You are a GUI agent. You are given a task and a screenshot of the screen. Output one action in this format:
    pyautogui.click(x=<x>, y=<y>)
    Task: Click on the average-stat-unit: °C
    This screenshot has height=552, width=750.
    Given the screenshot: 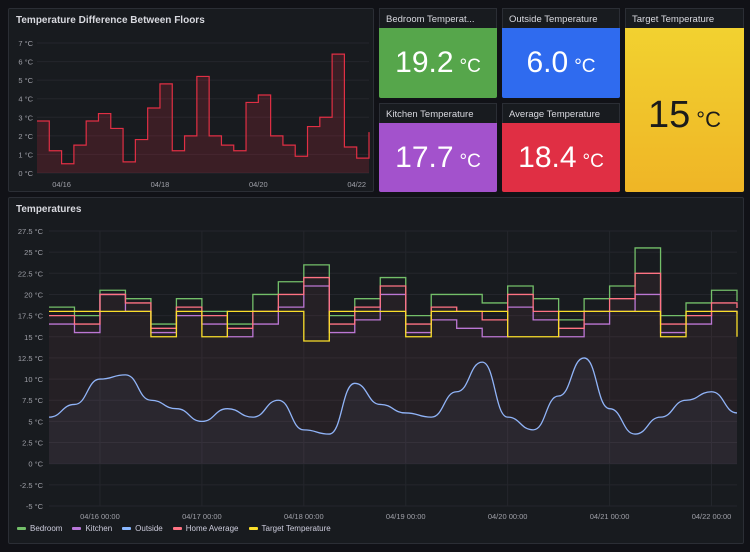 What is the action you would take?
    pyautogui.click(x=593, y=161)
    